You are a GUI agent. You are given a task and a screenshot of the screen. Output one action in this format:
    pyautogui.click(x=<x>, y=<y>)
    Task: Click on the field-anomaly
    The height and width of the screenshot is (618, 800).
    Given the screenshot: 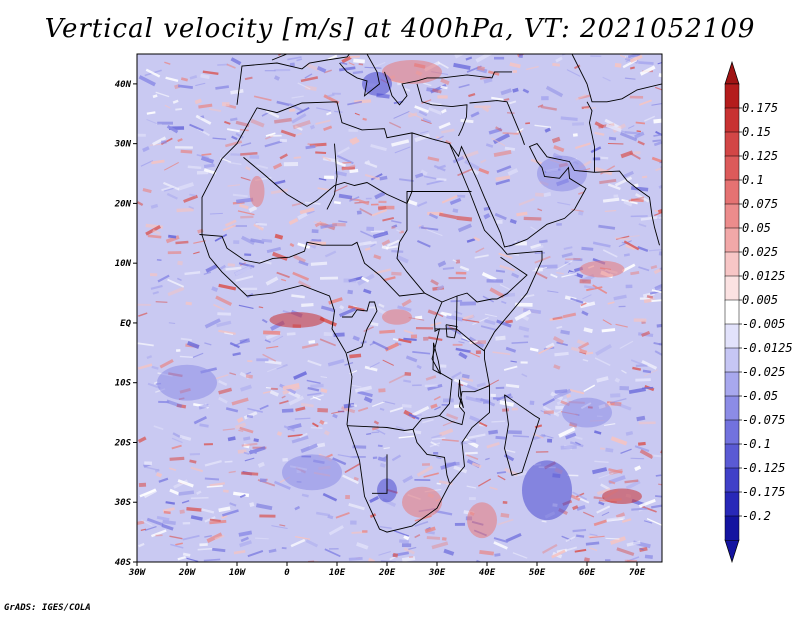 What is the action you would take?
    pyautogui.click(x=422, y=502)
    